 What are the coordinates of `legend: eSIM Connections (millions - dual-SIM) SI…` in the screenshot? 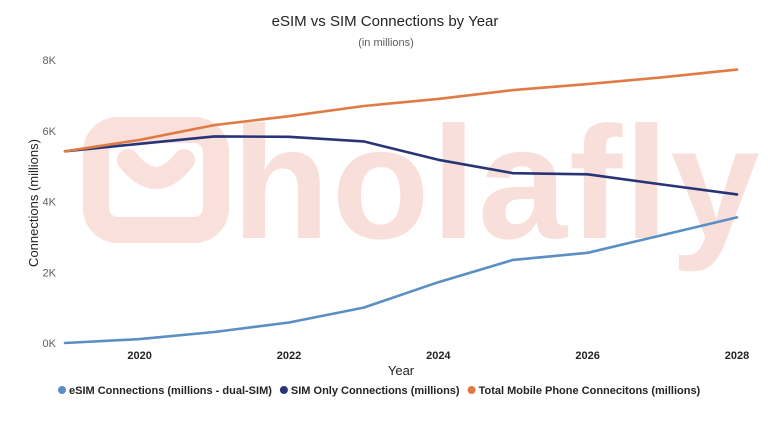 It's located at (379, 391).